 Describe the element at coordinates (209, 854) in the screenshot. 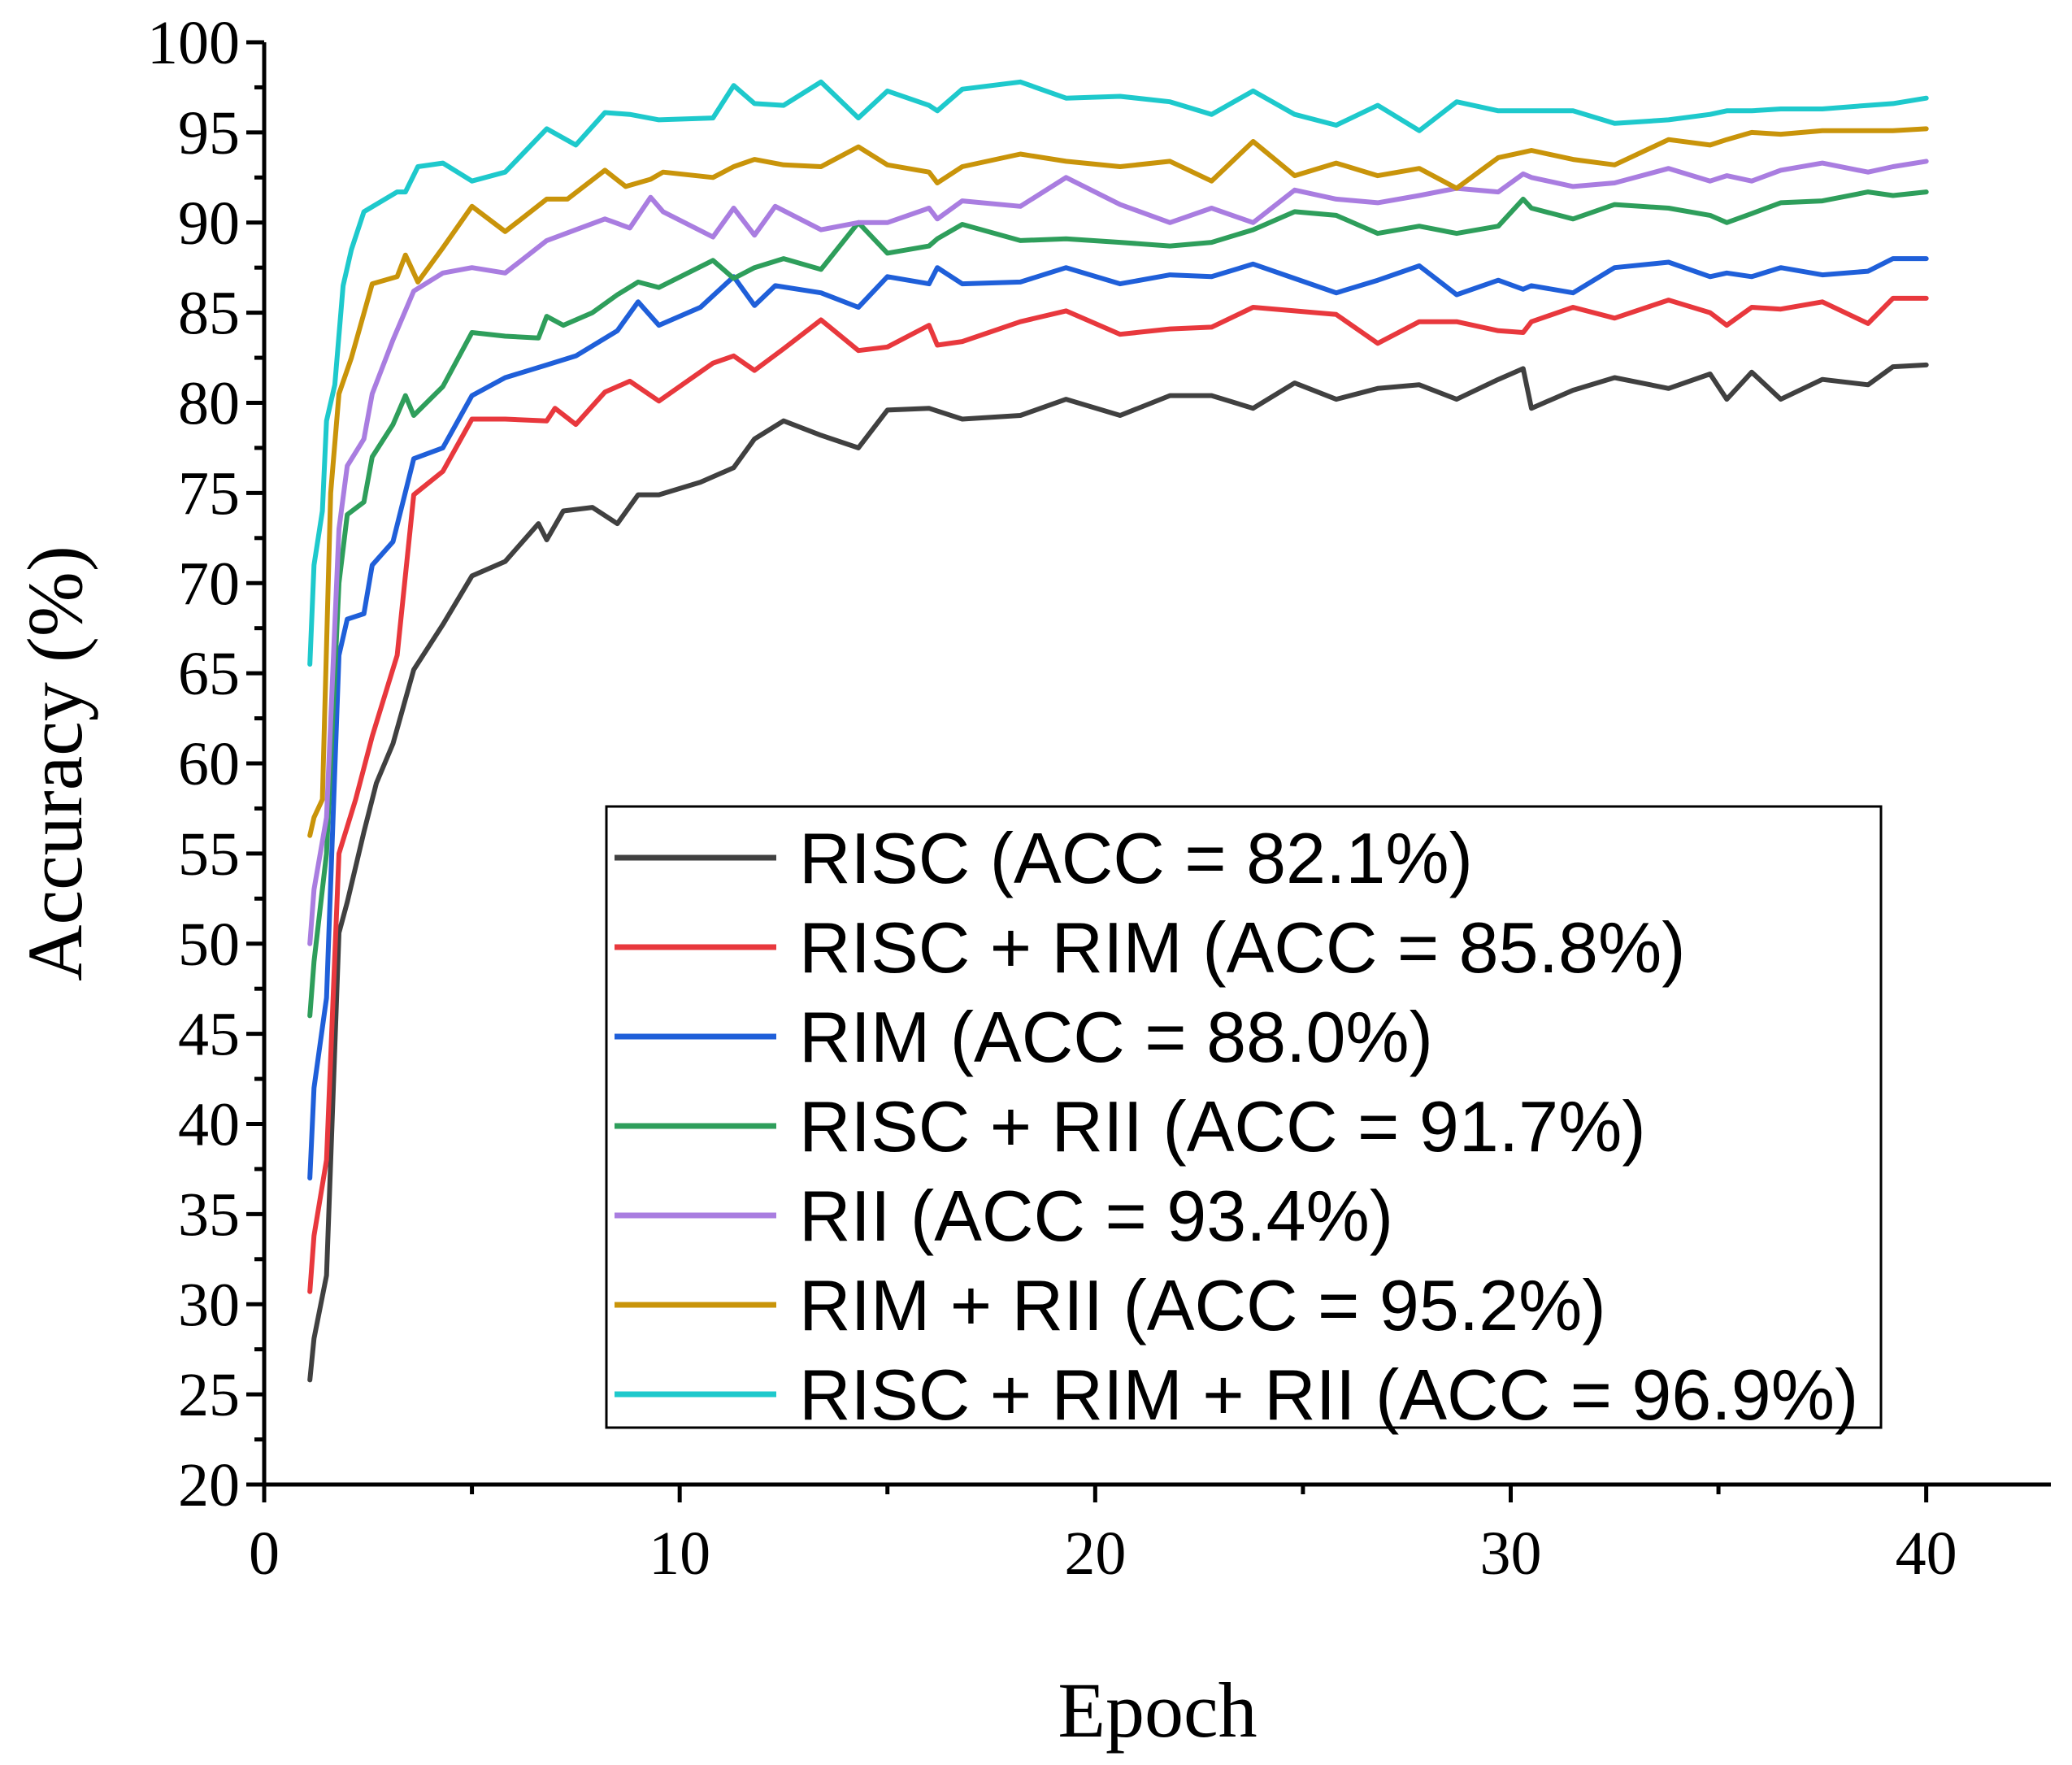

I see `y-tick-label: 55` at that location.